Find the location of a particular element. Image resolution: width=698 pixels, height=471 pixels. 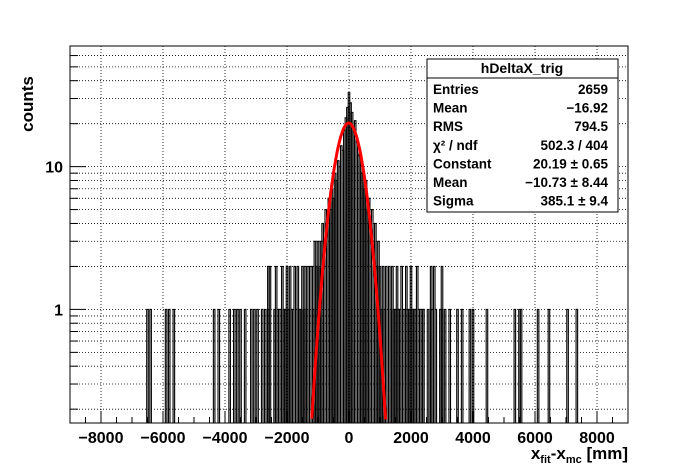

stats-row-label: Sigma is located at coordinates (453, 201).